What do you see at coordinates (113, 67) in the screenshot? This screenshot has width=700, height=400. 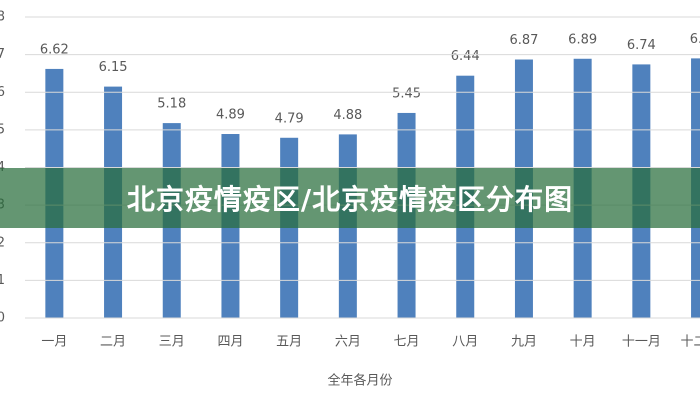 I see `data-label: 6.15` at bounding box center [113, 67].